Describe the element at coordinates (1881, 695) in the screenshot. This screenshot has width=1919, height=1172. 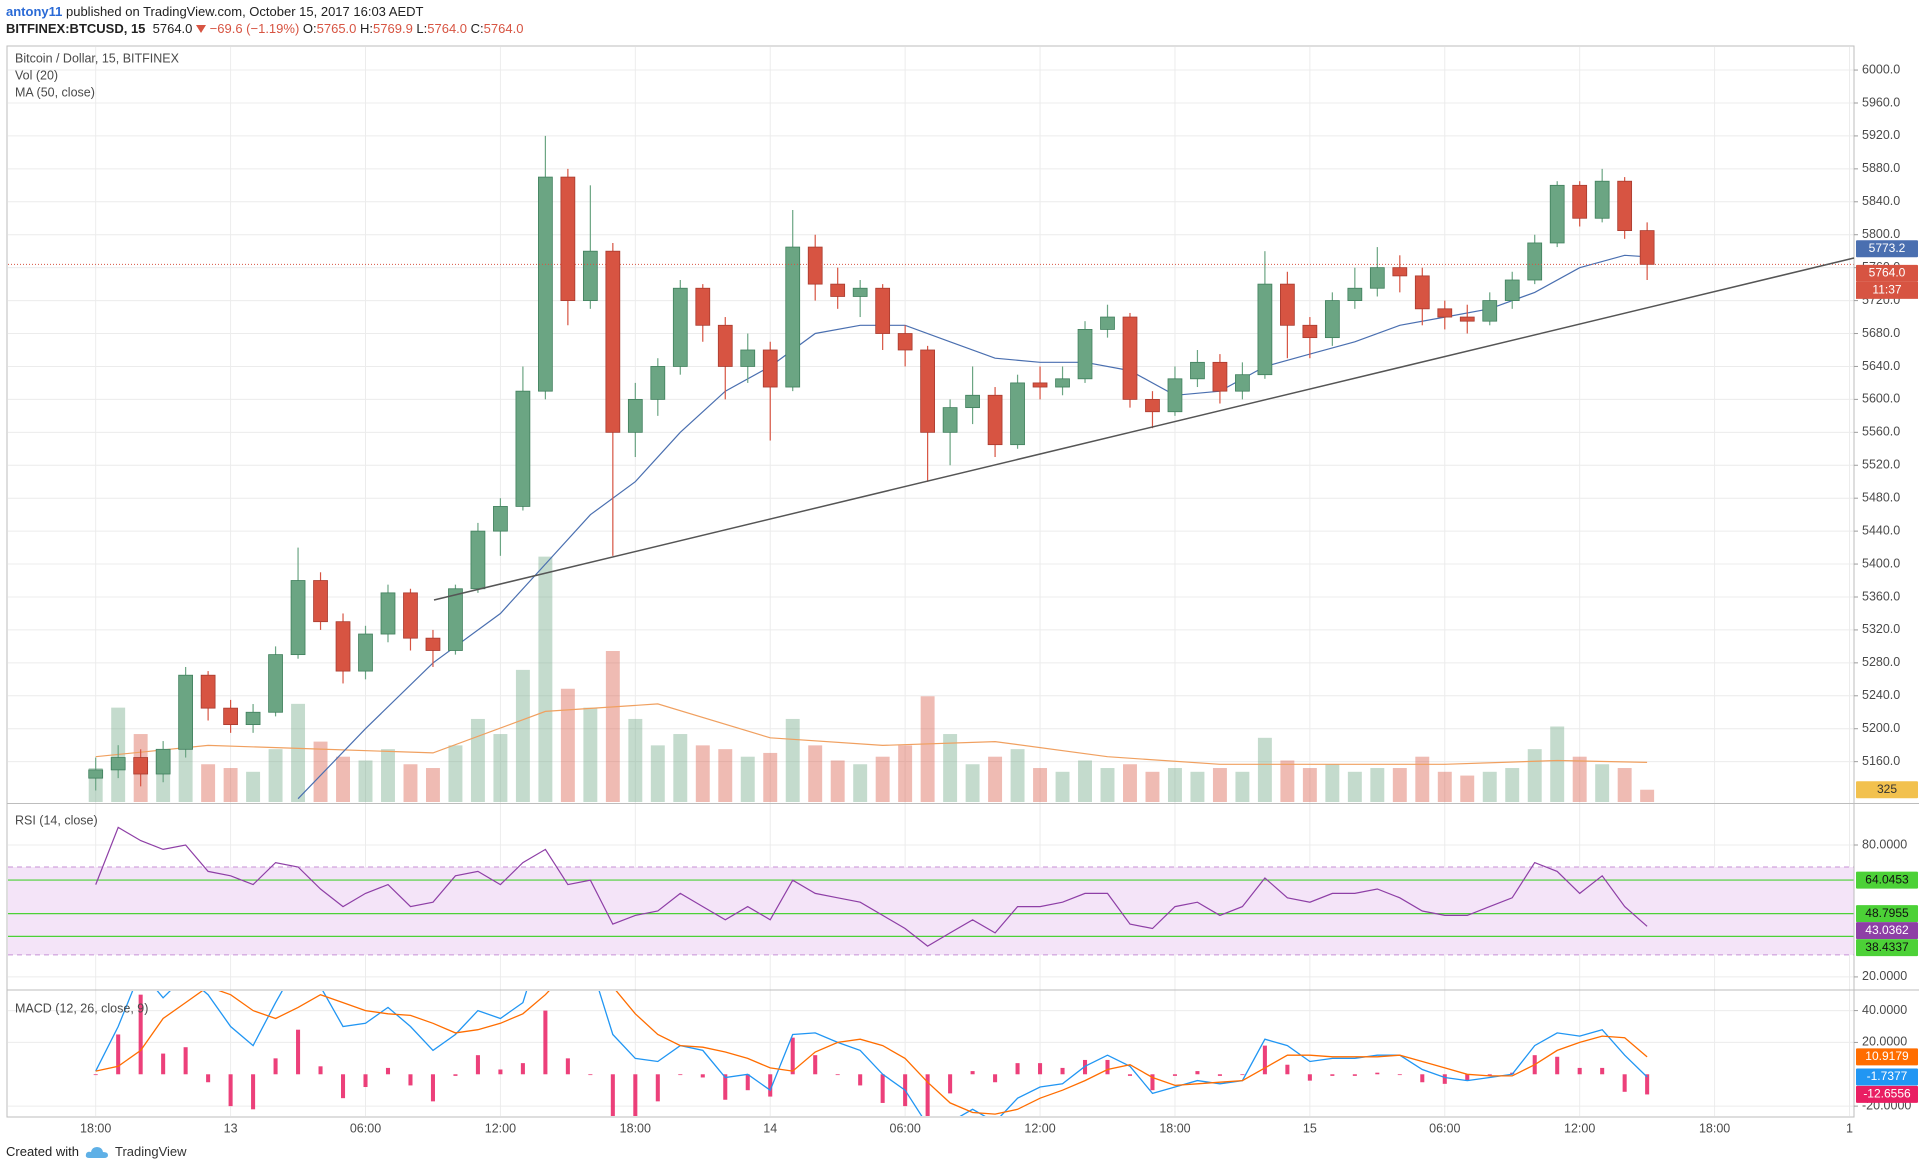
I see `y-tick-label: 5240.0` at that location.